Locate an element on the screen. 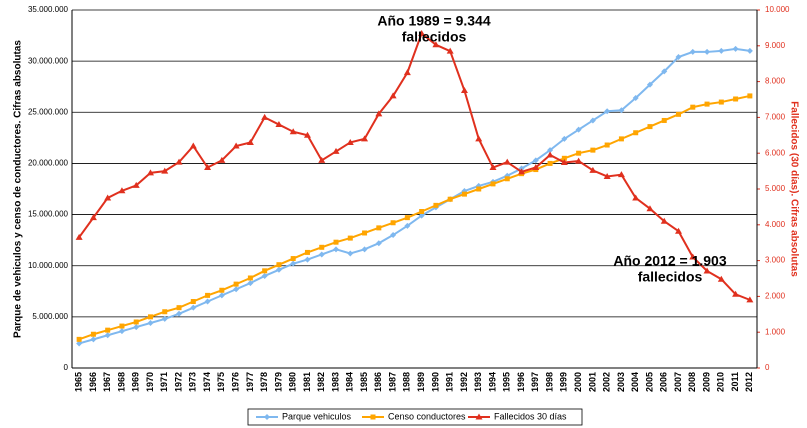  legend-marker is located at coordinates (479, 416).